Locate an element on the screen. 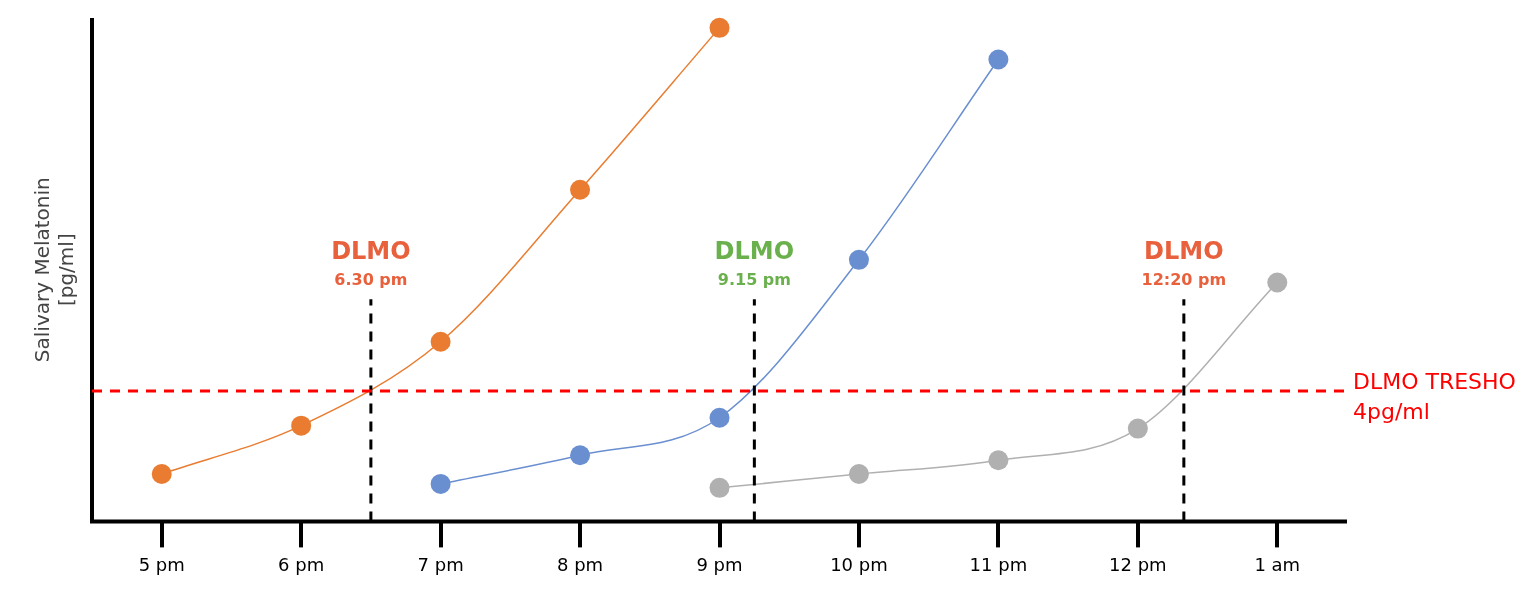 The image size is (1525, 593). ref-line-label: DLMO TRESHO 4pg/ml is located at coordinates (1434, 397).